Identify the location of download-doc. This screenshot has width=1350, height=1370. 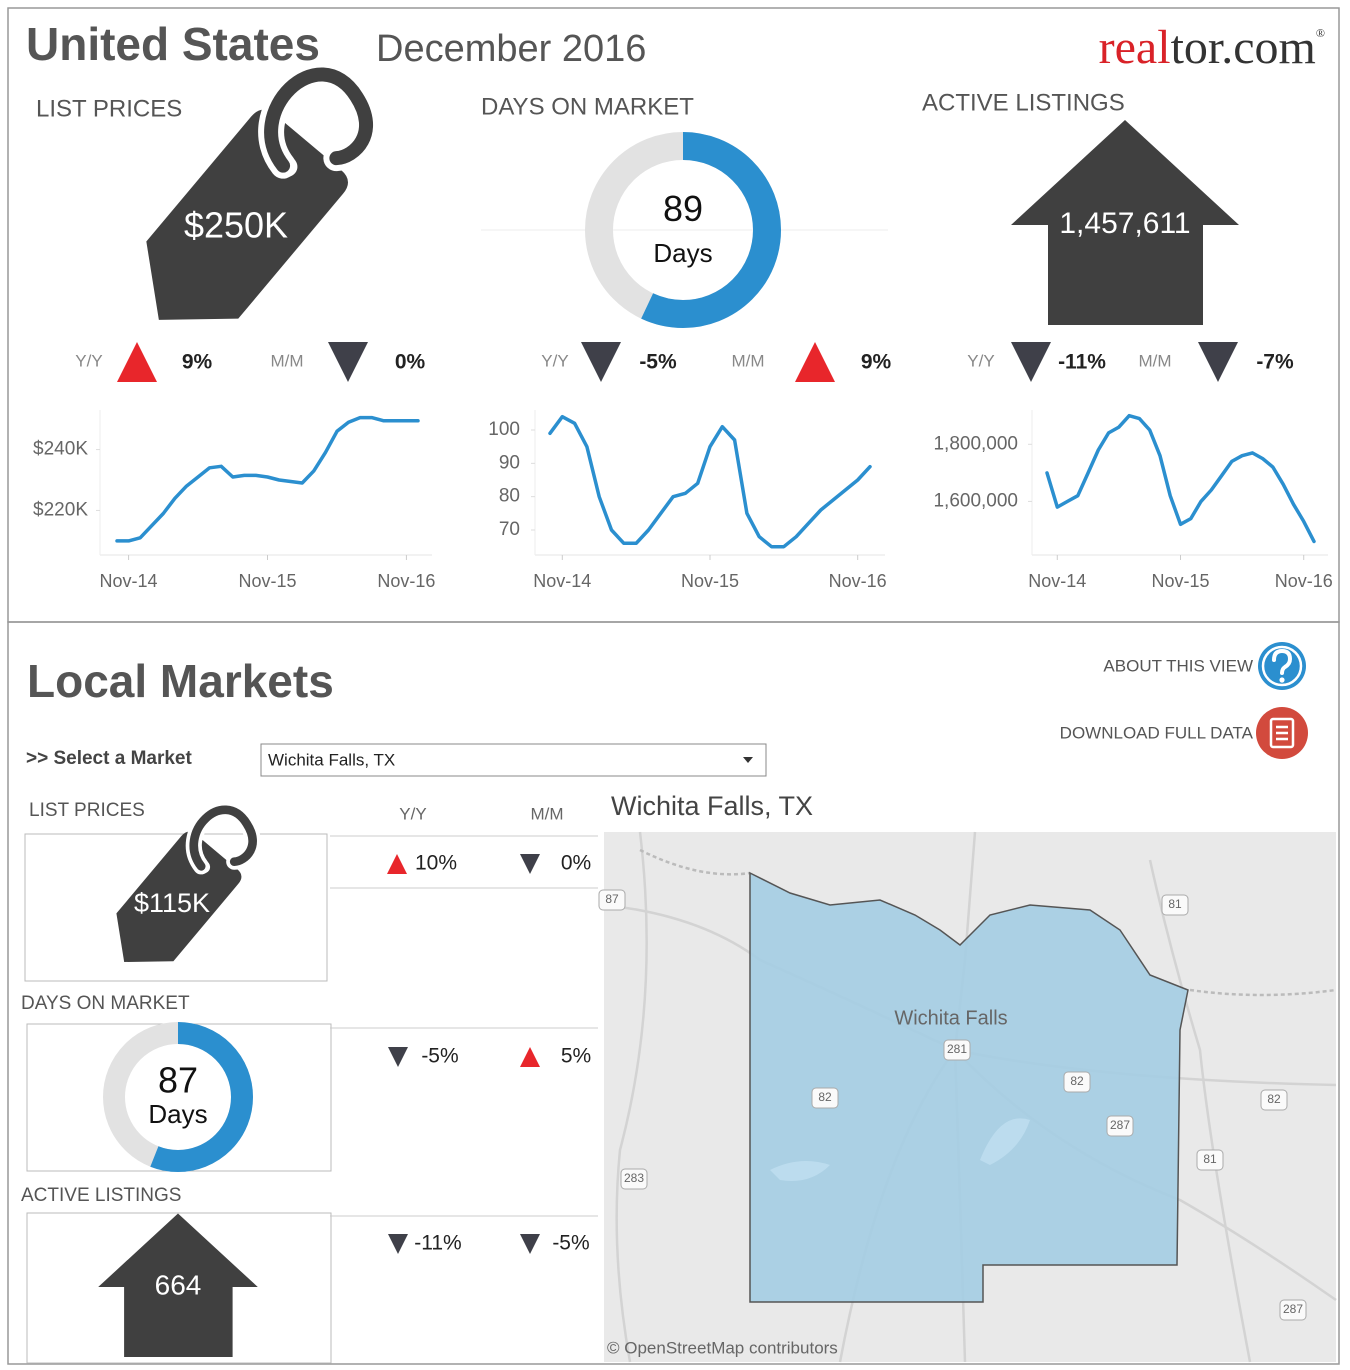
(1282, 733).